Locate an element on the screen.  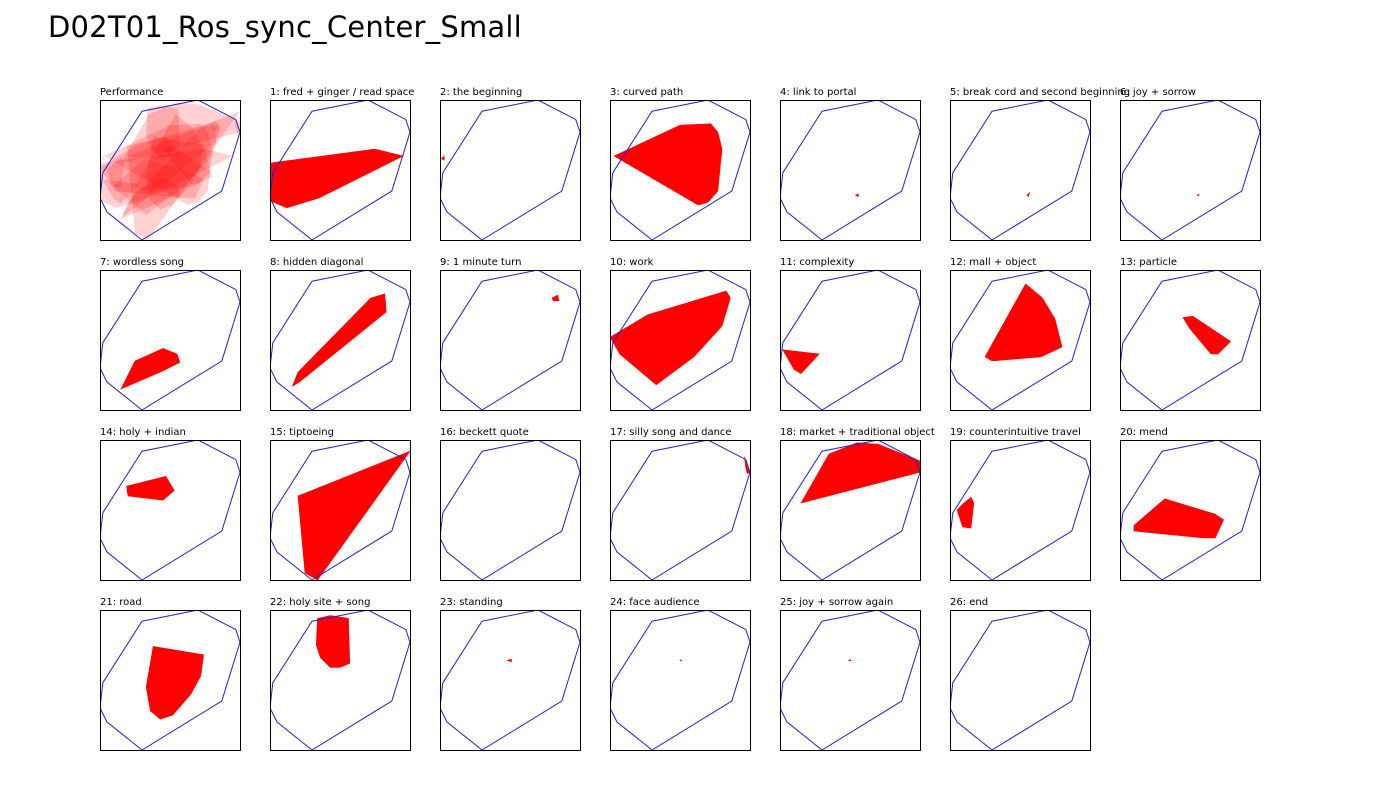
panel: 21: road is located at coordinates (170, 674).